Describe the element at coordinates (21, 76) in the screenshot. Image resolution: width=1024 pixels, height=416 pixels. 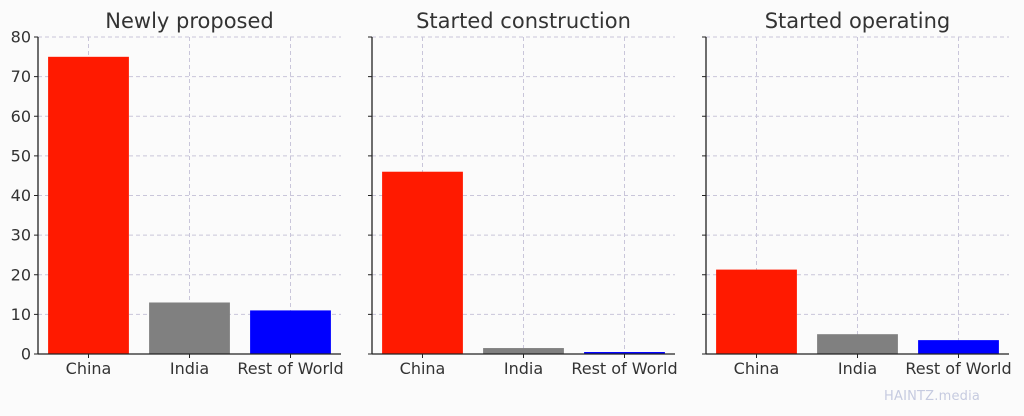
I see `y-tick-label: 70` at that location.